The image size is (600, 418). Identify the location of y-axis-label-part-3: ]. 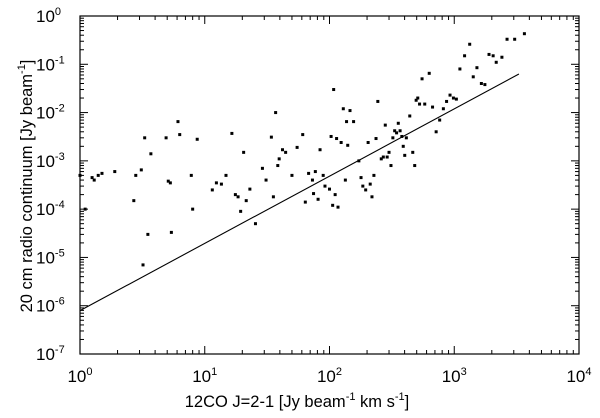
(27, 62).